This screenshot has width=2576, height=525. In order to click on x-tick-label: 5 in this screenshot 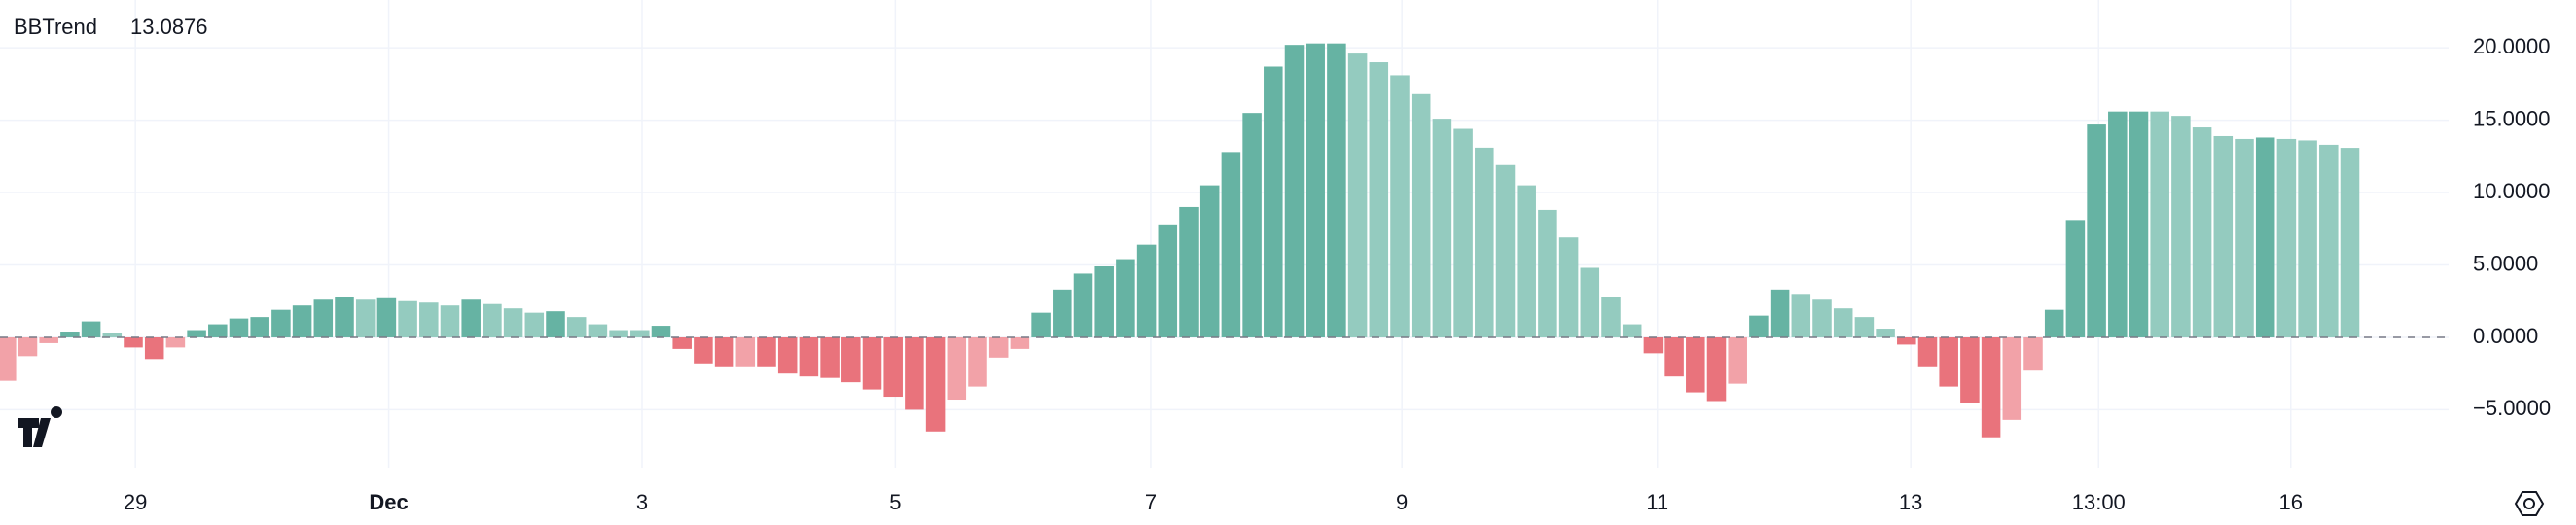, I will do `click(895, 502)`.